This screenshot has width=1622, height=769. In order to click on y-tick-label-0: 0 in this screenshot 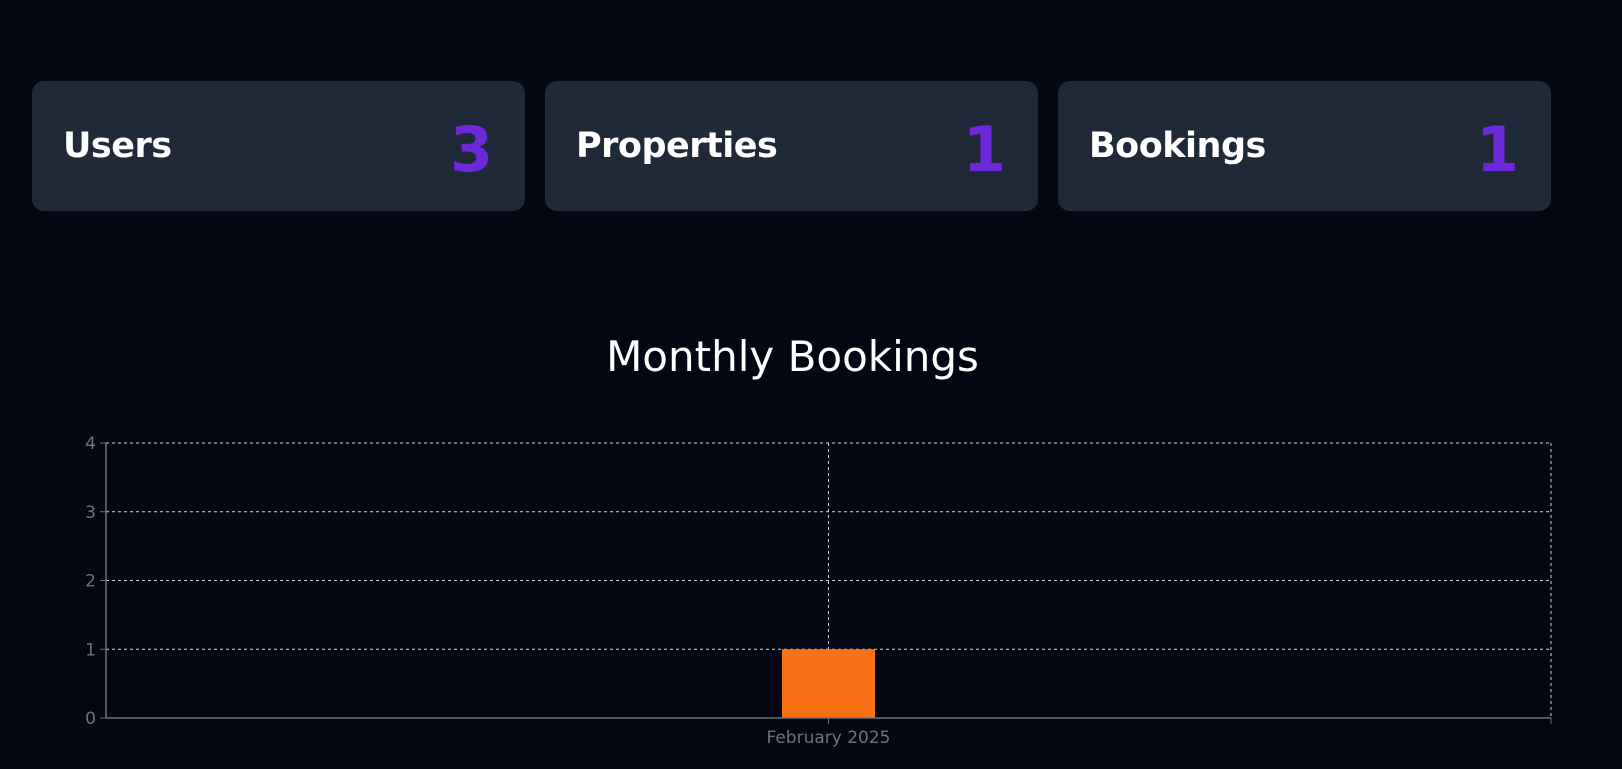, I will do `click(90, 719)`.